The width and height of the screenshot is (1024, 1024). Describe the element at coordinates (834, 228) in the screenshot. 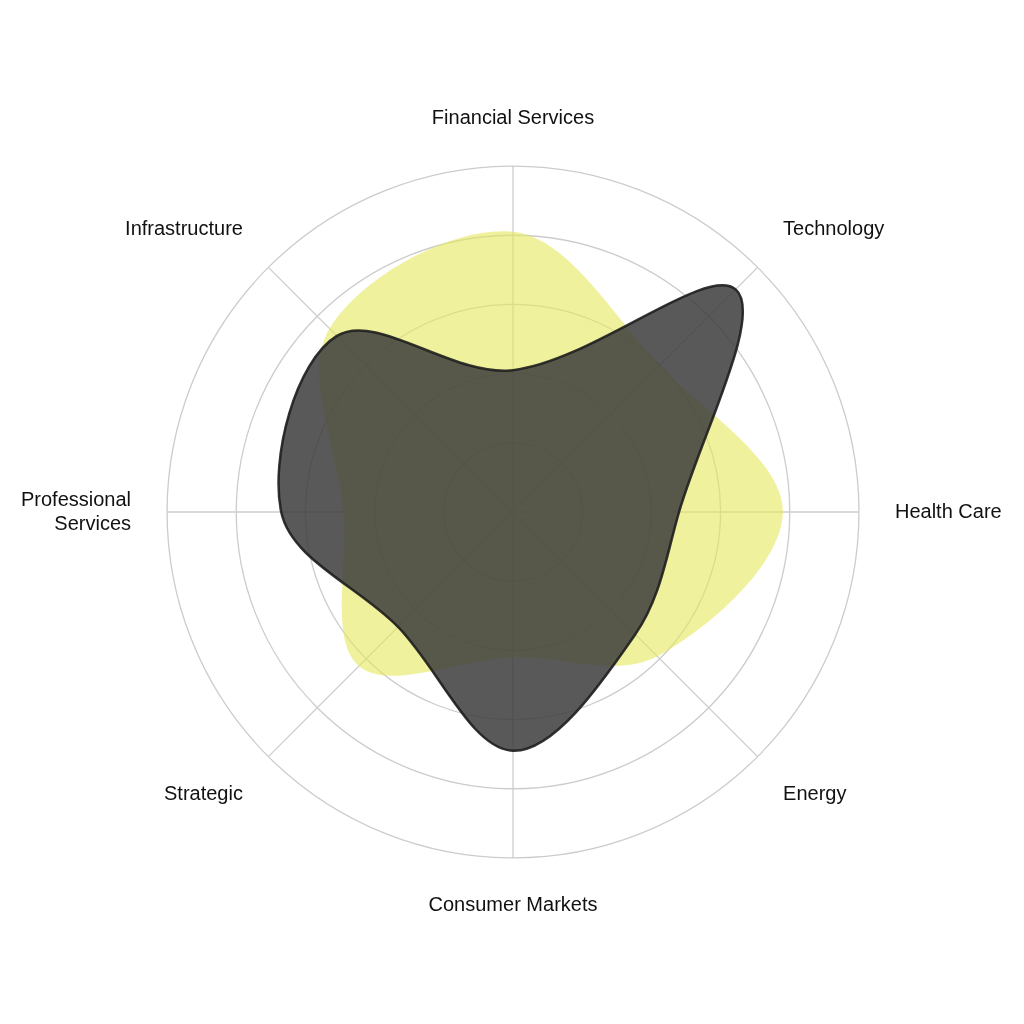

I see `spoke-label: Technology` at that location.